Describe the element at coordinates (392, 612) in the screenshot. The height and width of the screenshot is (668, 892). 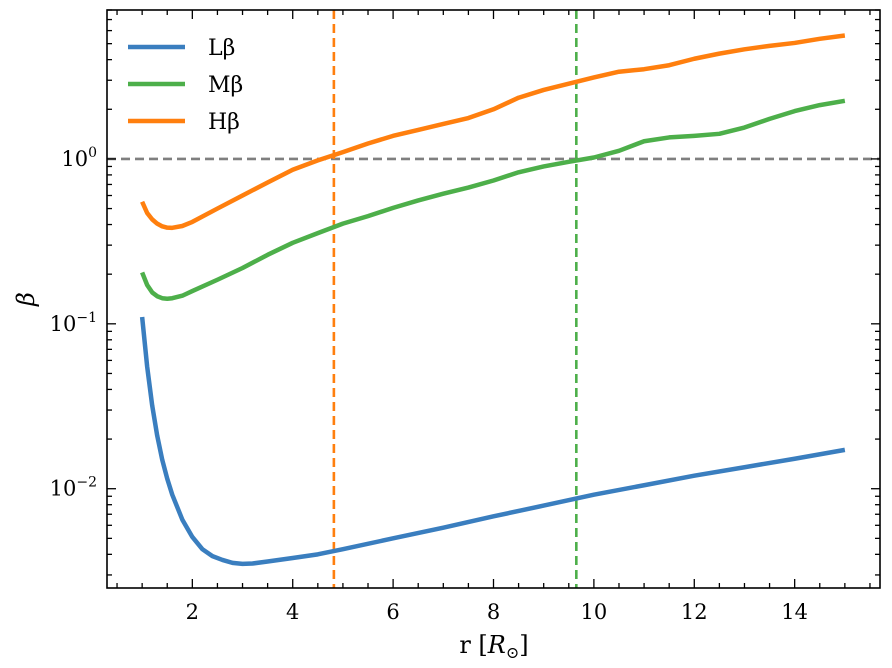
I see `x-tick-label: 6` at that location.